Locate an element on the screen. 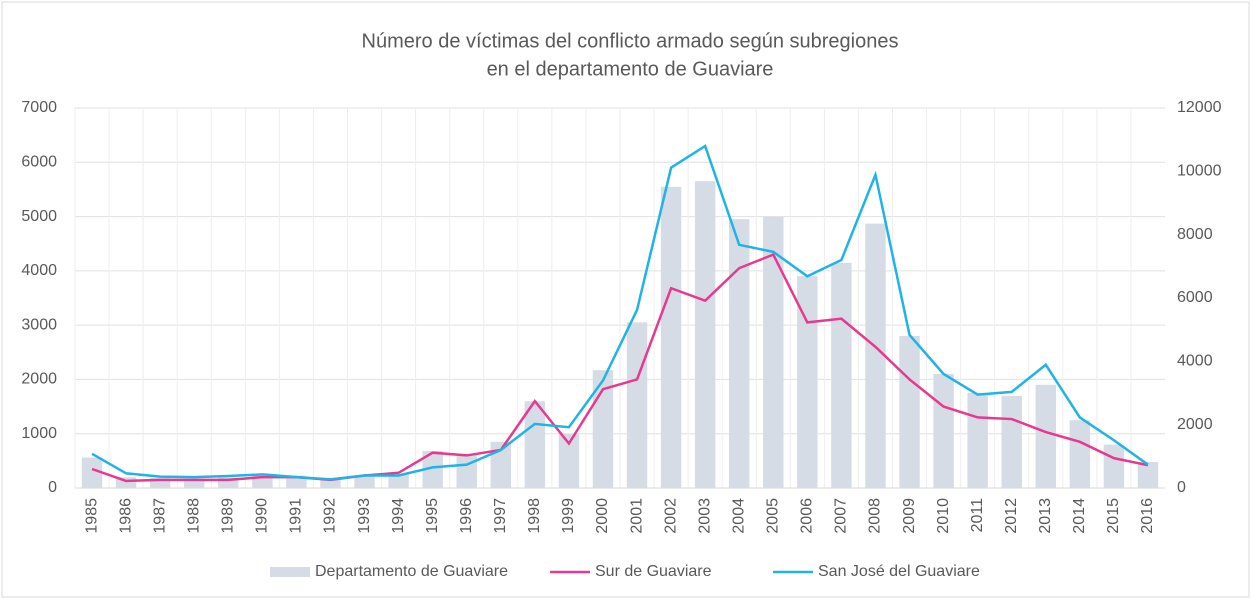 This screenshot has width=1251, height=599. y2-tick-label: 4000 is located at coordinates (1195, 361).